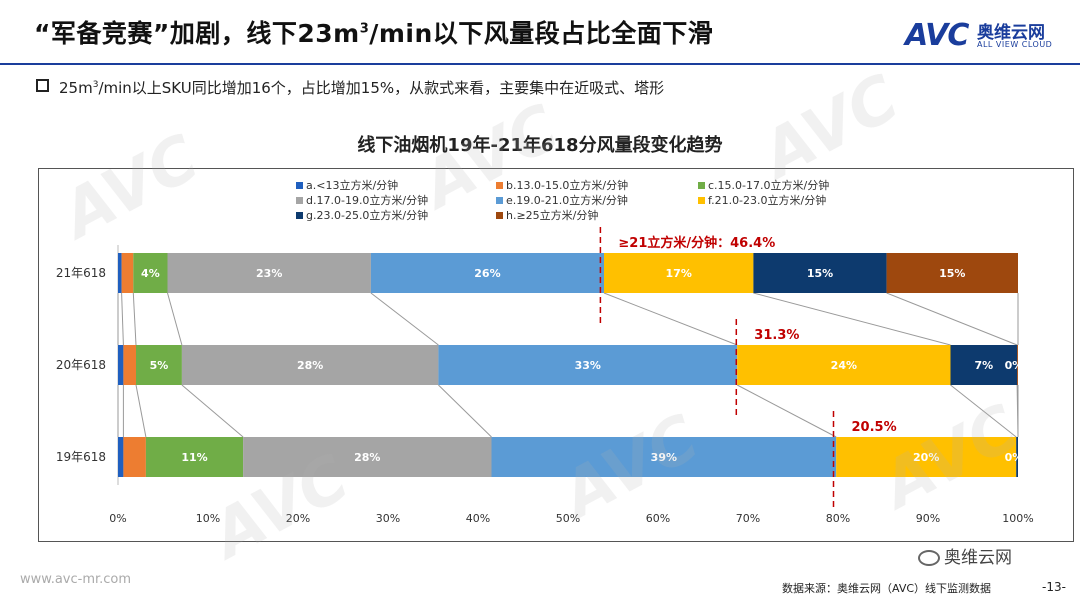 Image resolution: width=1080 pixels, height=603 pixels. I want to click on legend-label: h.≥25立方米/分钟, so click(552, 215).